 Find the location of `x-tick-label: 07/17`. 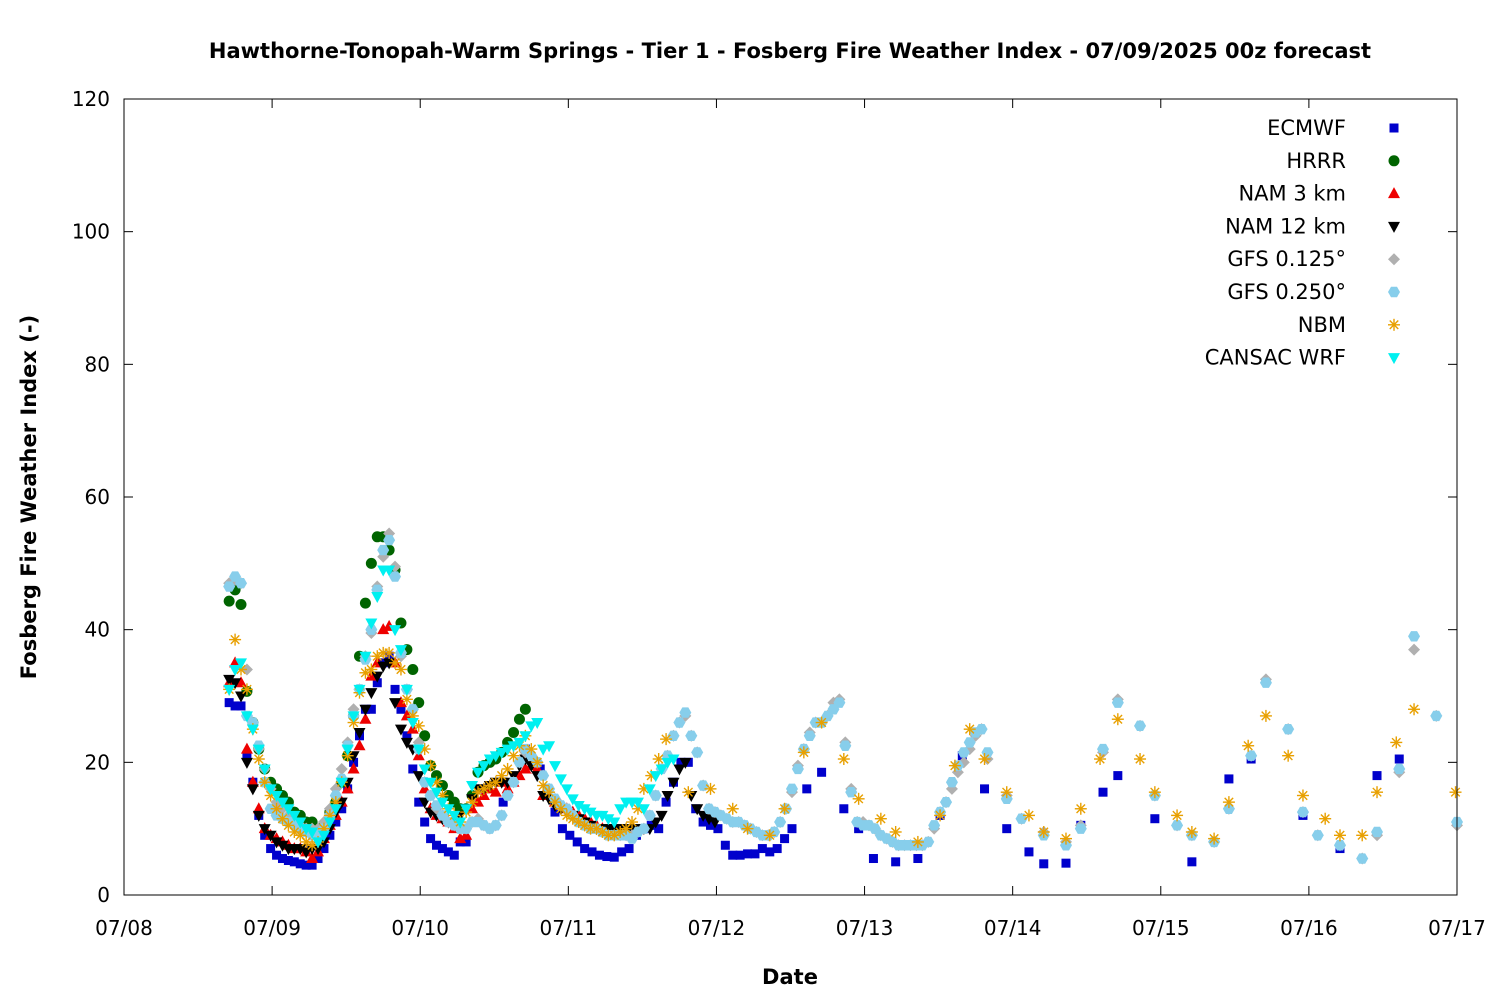

x-tick-label: 07/17 is located at coordinates (1457, 928).